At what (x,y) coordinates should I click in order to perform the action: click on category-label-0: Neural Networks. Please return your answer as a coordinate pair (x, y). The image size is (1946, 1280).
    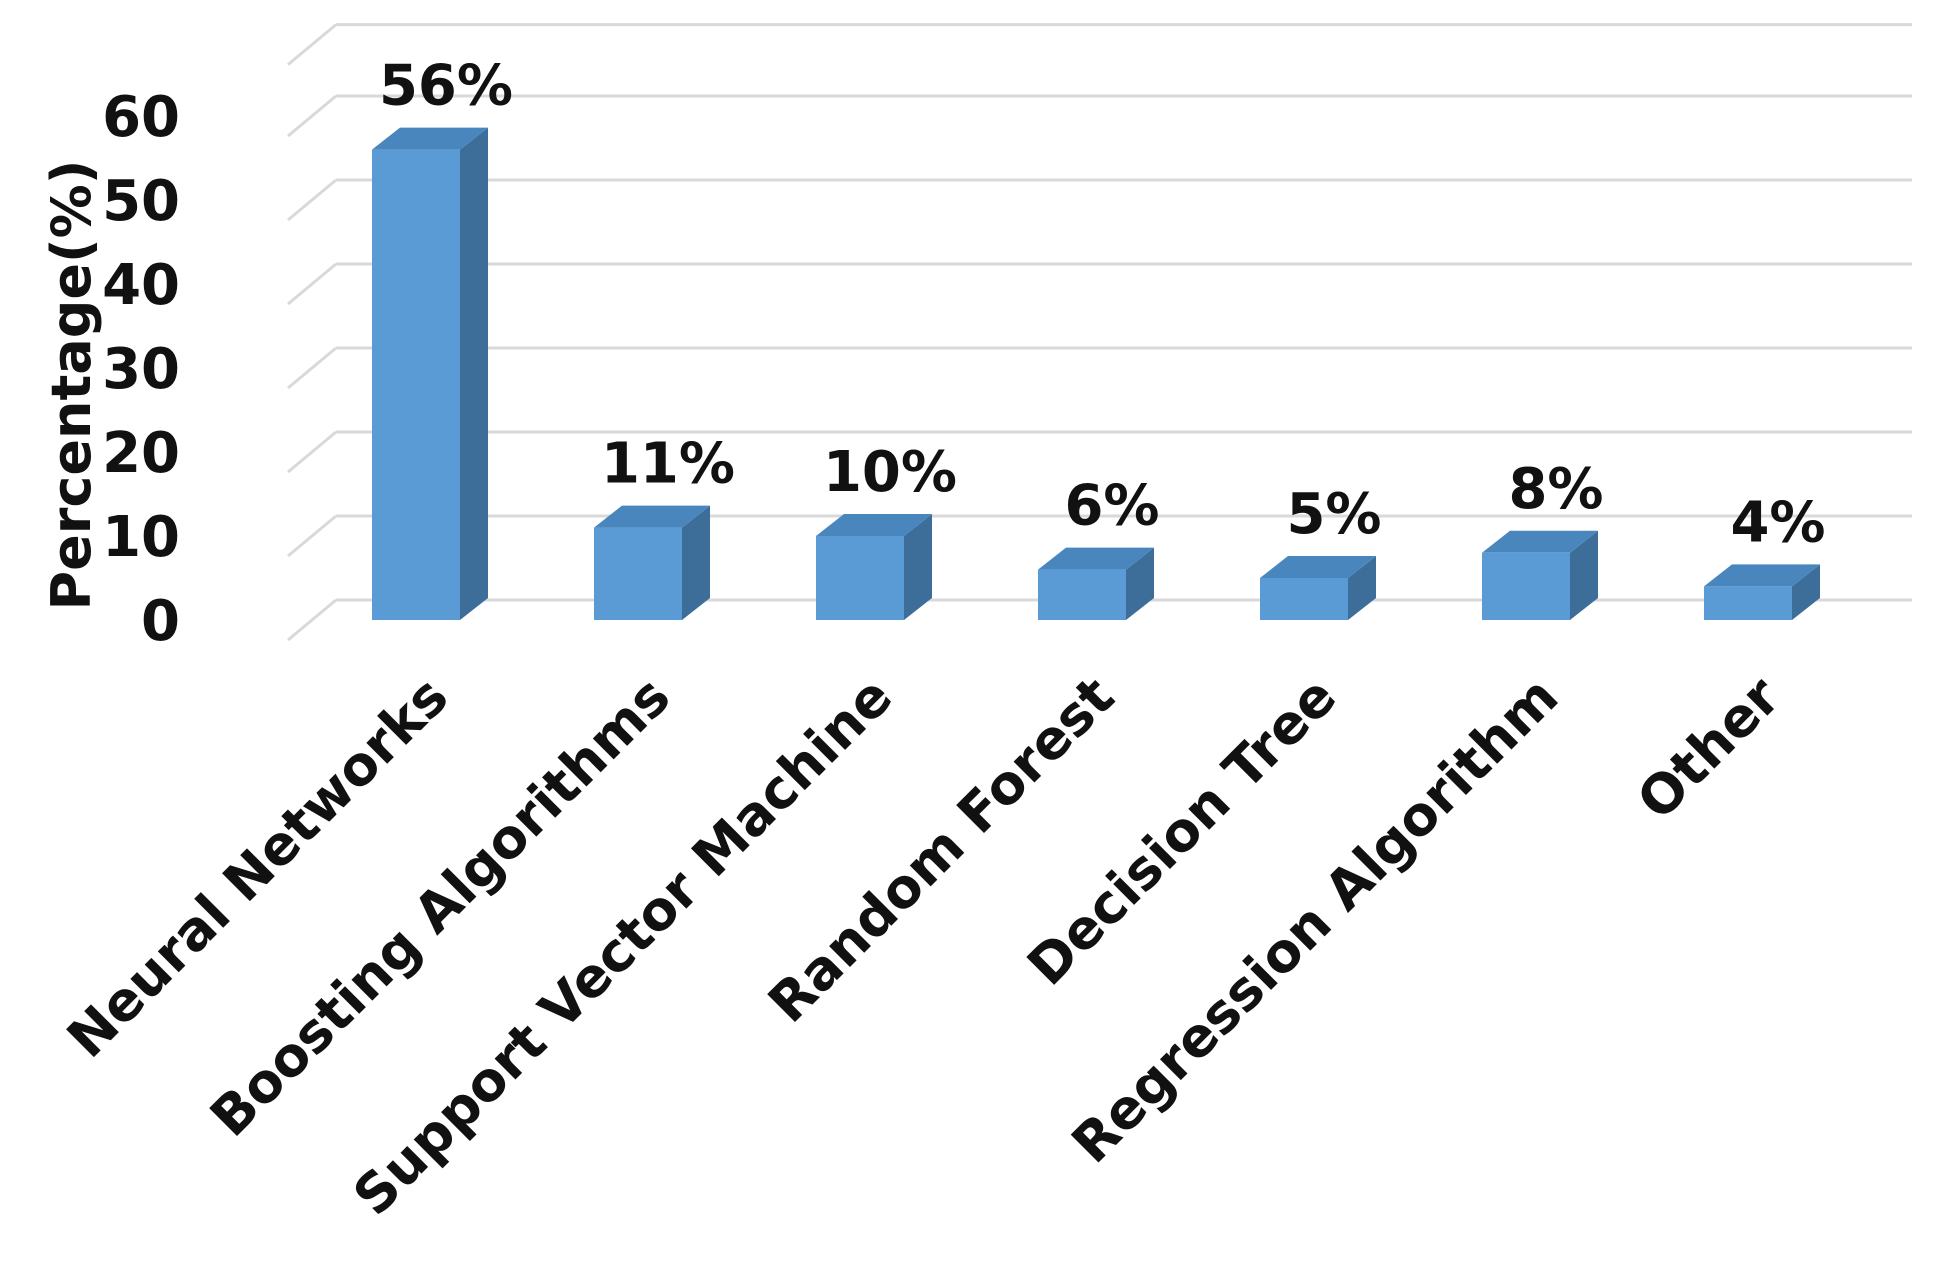
    Looking at the image, I should click on (257, 867).